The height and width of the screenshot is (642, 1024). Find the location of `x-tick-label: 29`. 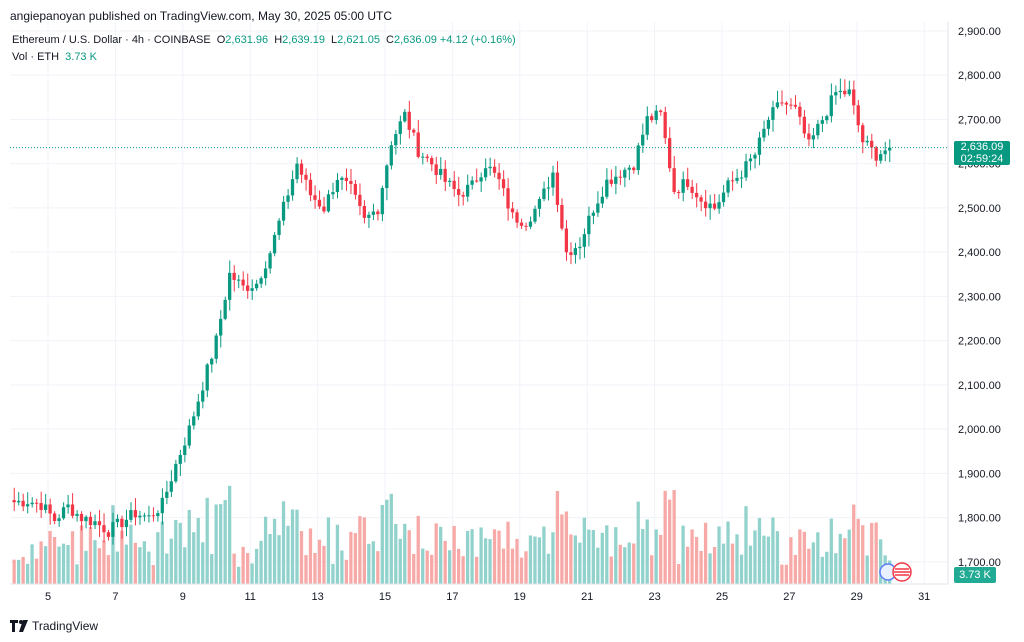

x-tick-label: 29 is located at coordinates (857, 597).